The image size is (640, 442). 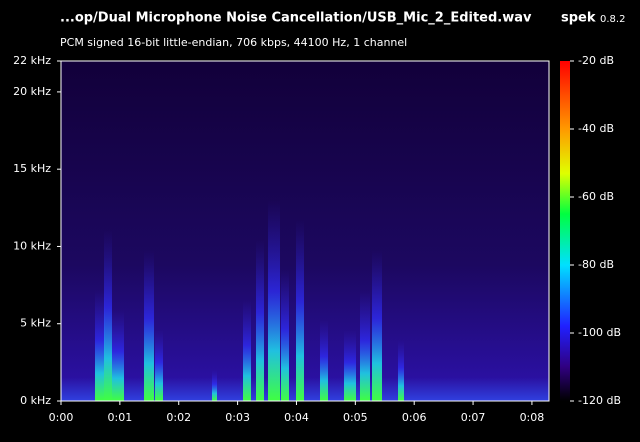 I want to click on app-name: spek, so click(x=578, y=18).